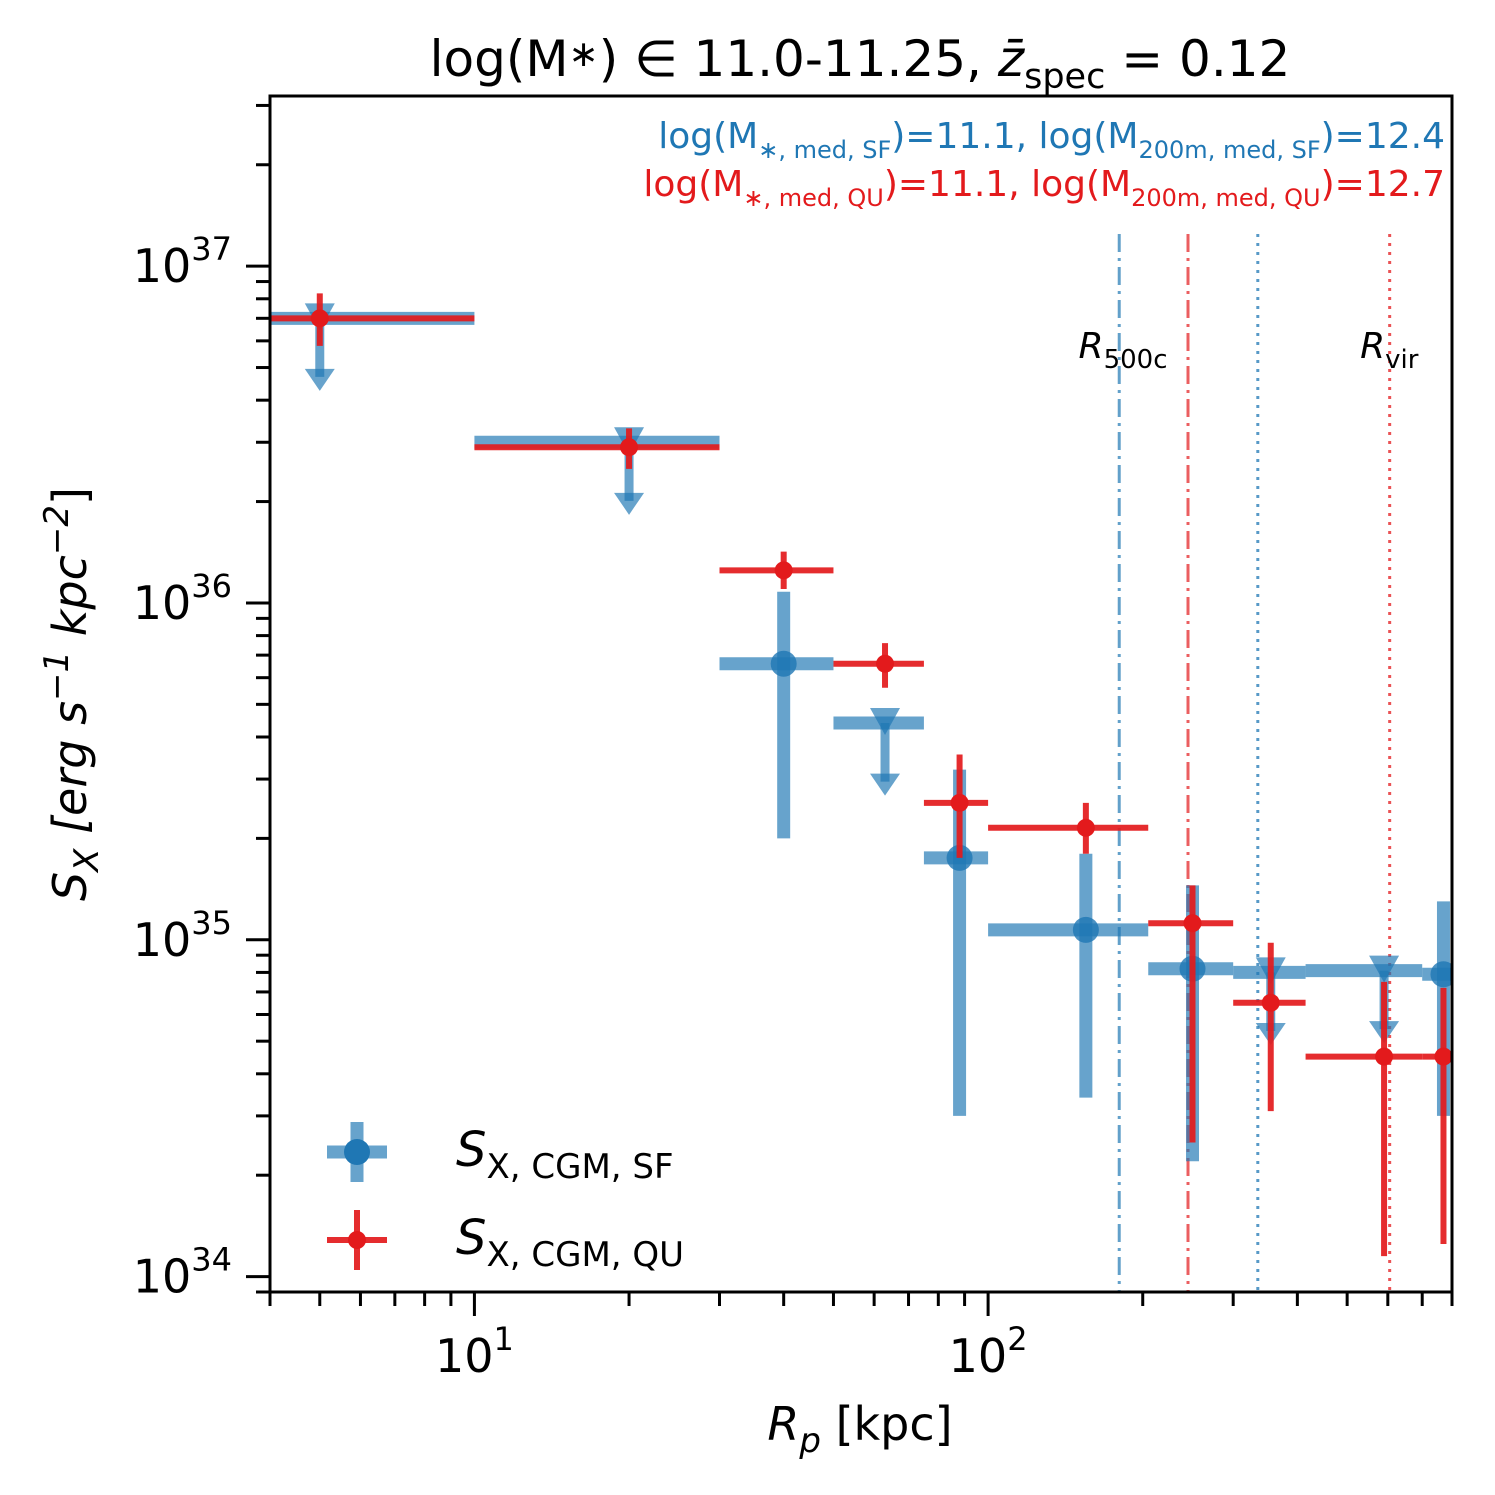  Describe the element at coordinates (182, 261) in the screenshot. I see `y-tick-label: 1037` at that location.